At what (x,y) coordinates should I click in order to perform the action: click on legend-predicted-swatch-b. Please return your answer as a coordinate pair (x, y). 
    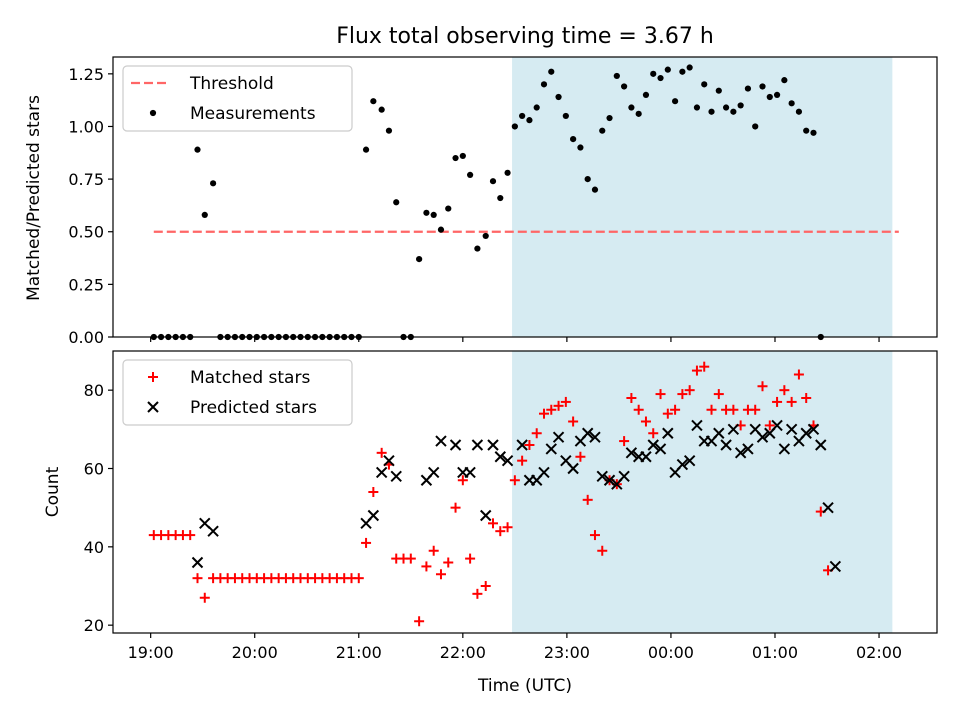
    Looking at the image, I should click on (153, 407).